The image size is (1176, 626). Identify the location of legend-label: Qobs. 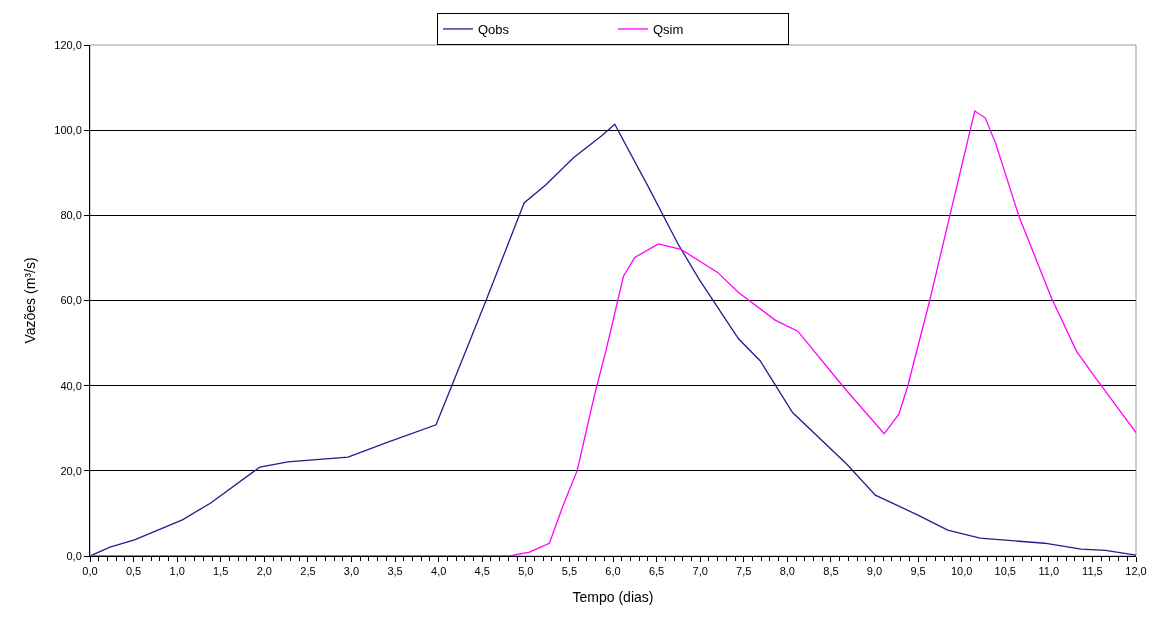
(494, 30).